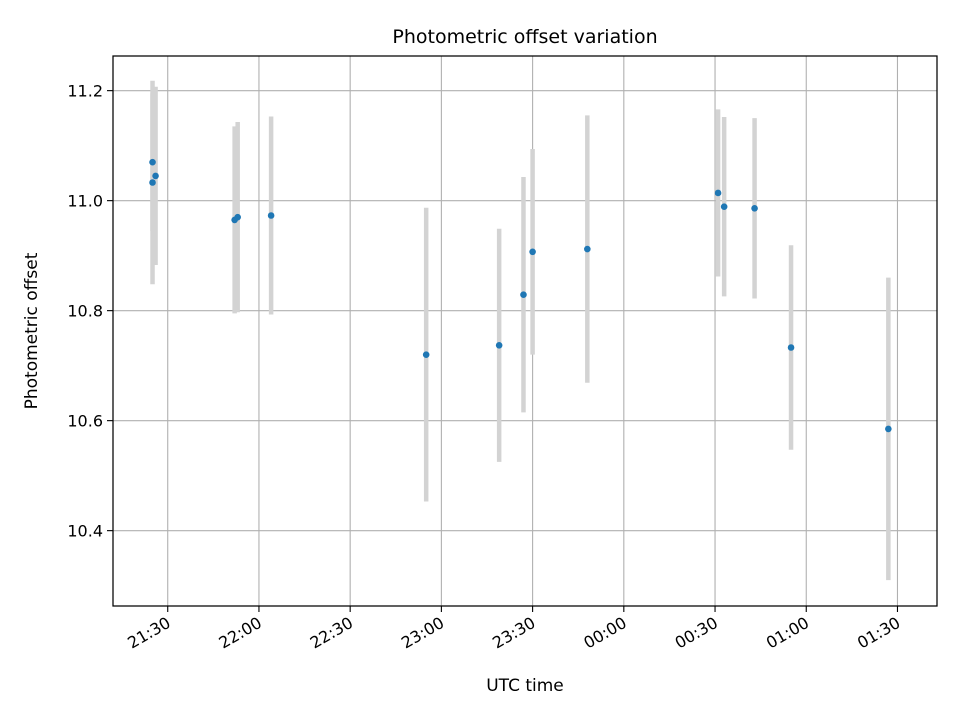 The width and height of the screenshot is (960, 720). What do you see at coordinates (524, 37) in the screenshot?
I see `chart-title: Photometric offset variation` at bounding box center [524, 37].